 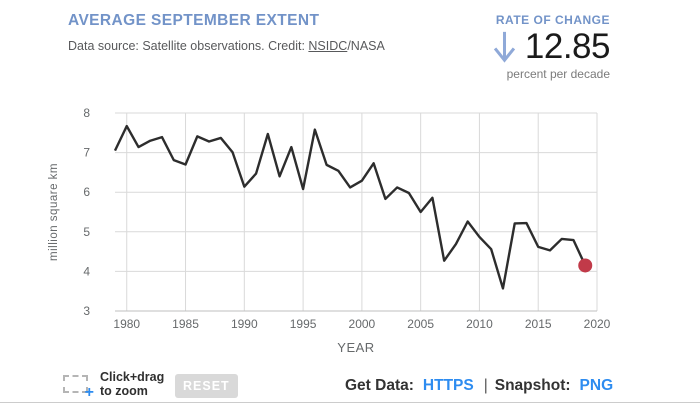 I want to click on y-tick-label: 7, so click(x=86, y=153).